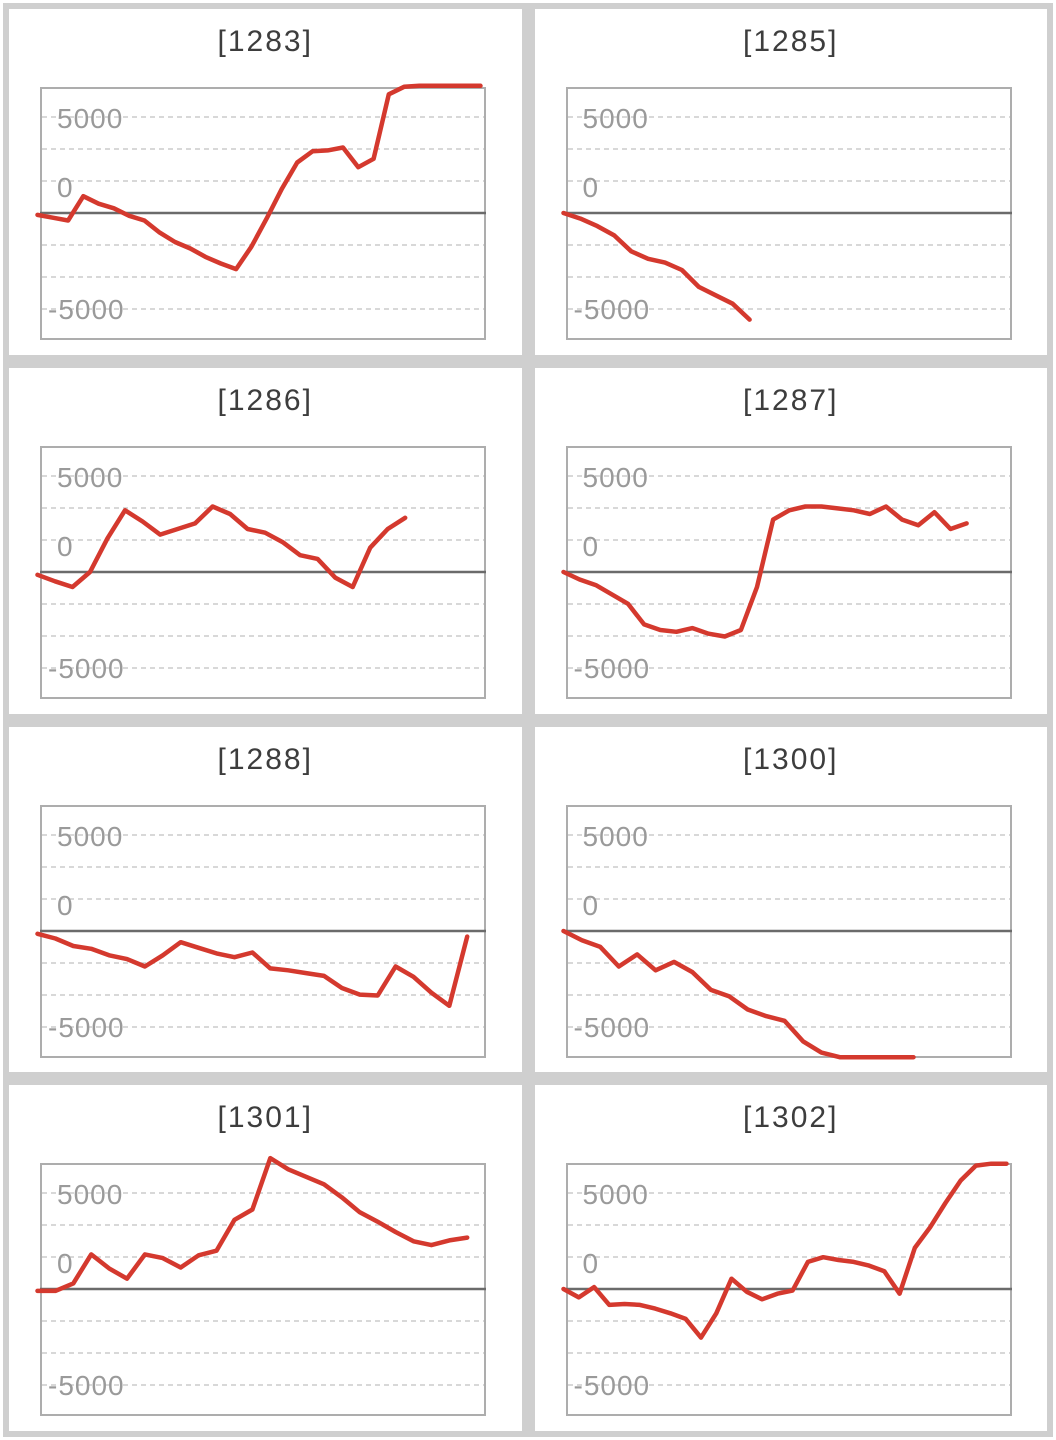 Image resolution: width=1056 pixels, height=1440 pixels. I want to click on chart-panel-1301: [1301] 5000 0 -5000, so click(265, 1258).